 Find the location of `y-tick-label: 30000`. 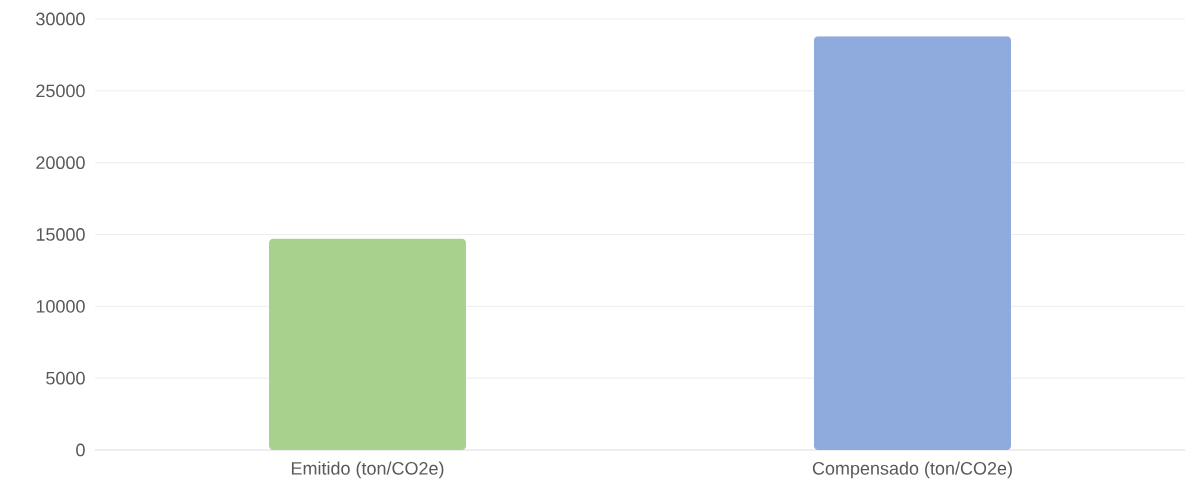

y-tick-label: 30000 is located at coordinates (60, 19).